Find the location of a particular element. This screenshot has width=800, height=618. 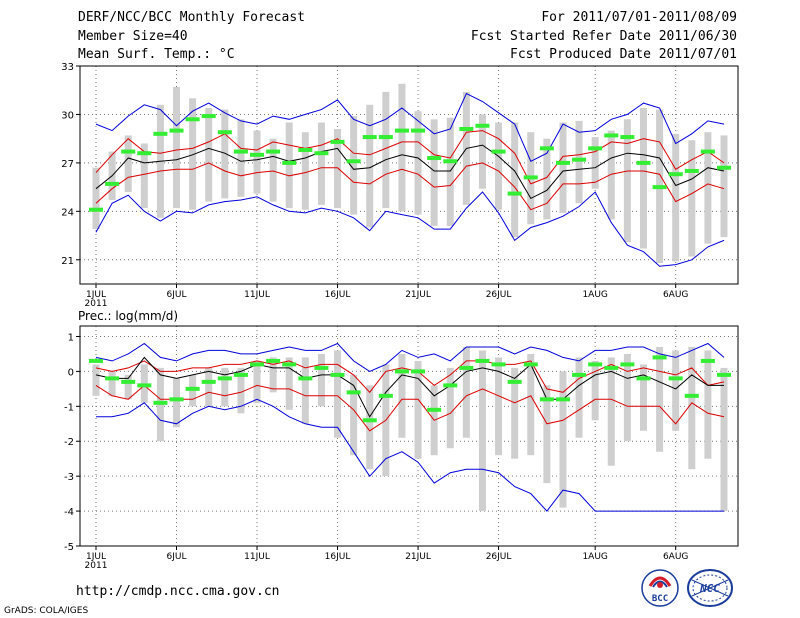

chart-title: DERF/NCC/BCC Monthly Forecast is located at coordinates (191, 17).